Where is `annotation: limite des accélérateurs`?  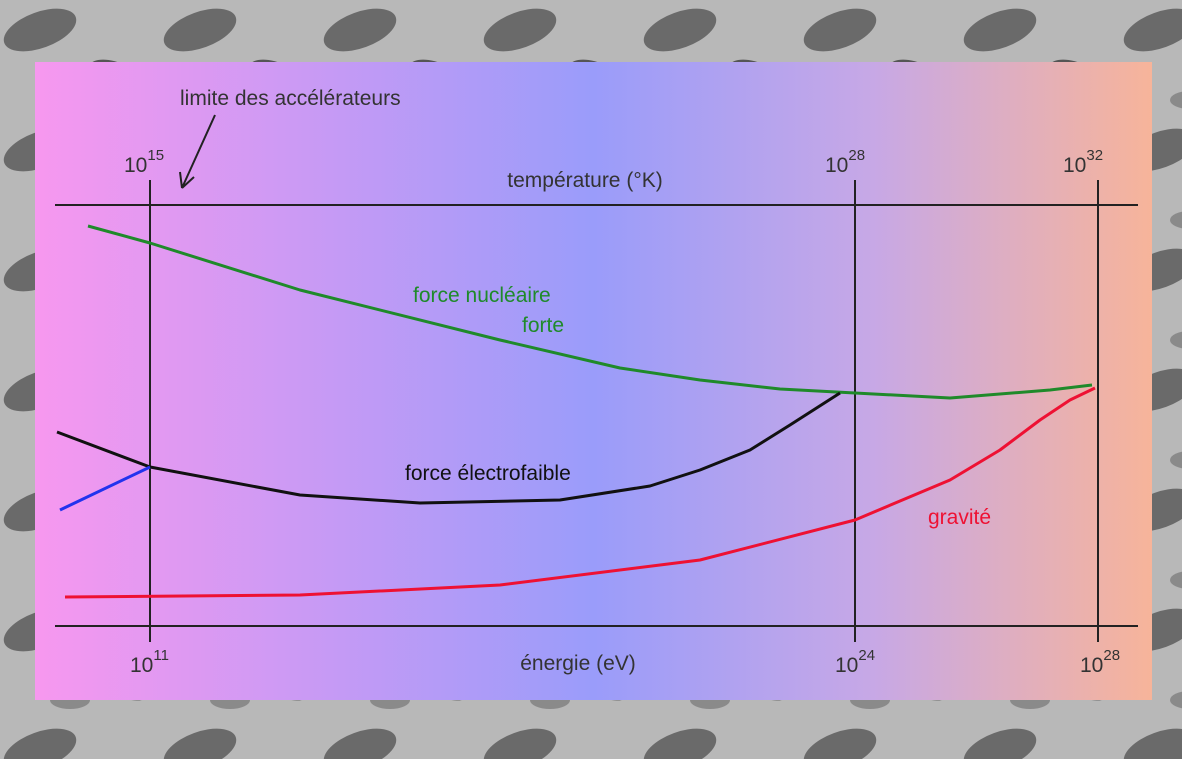 annotation: limite des accélérateurs is located at coordinates (290, 98).